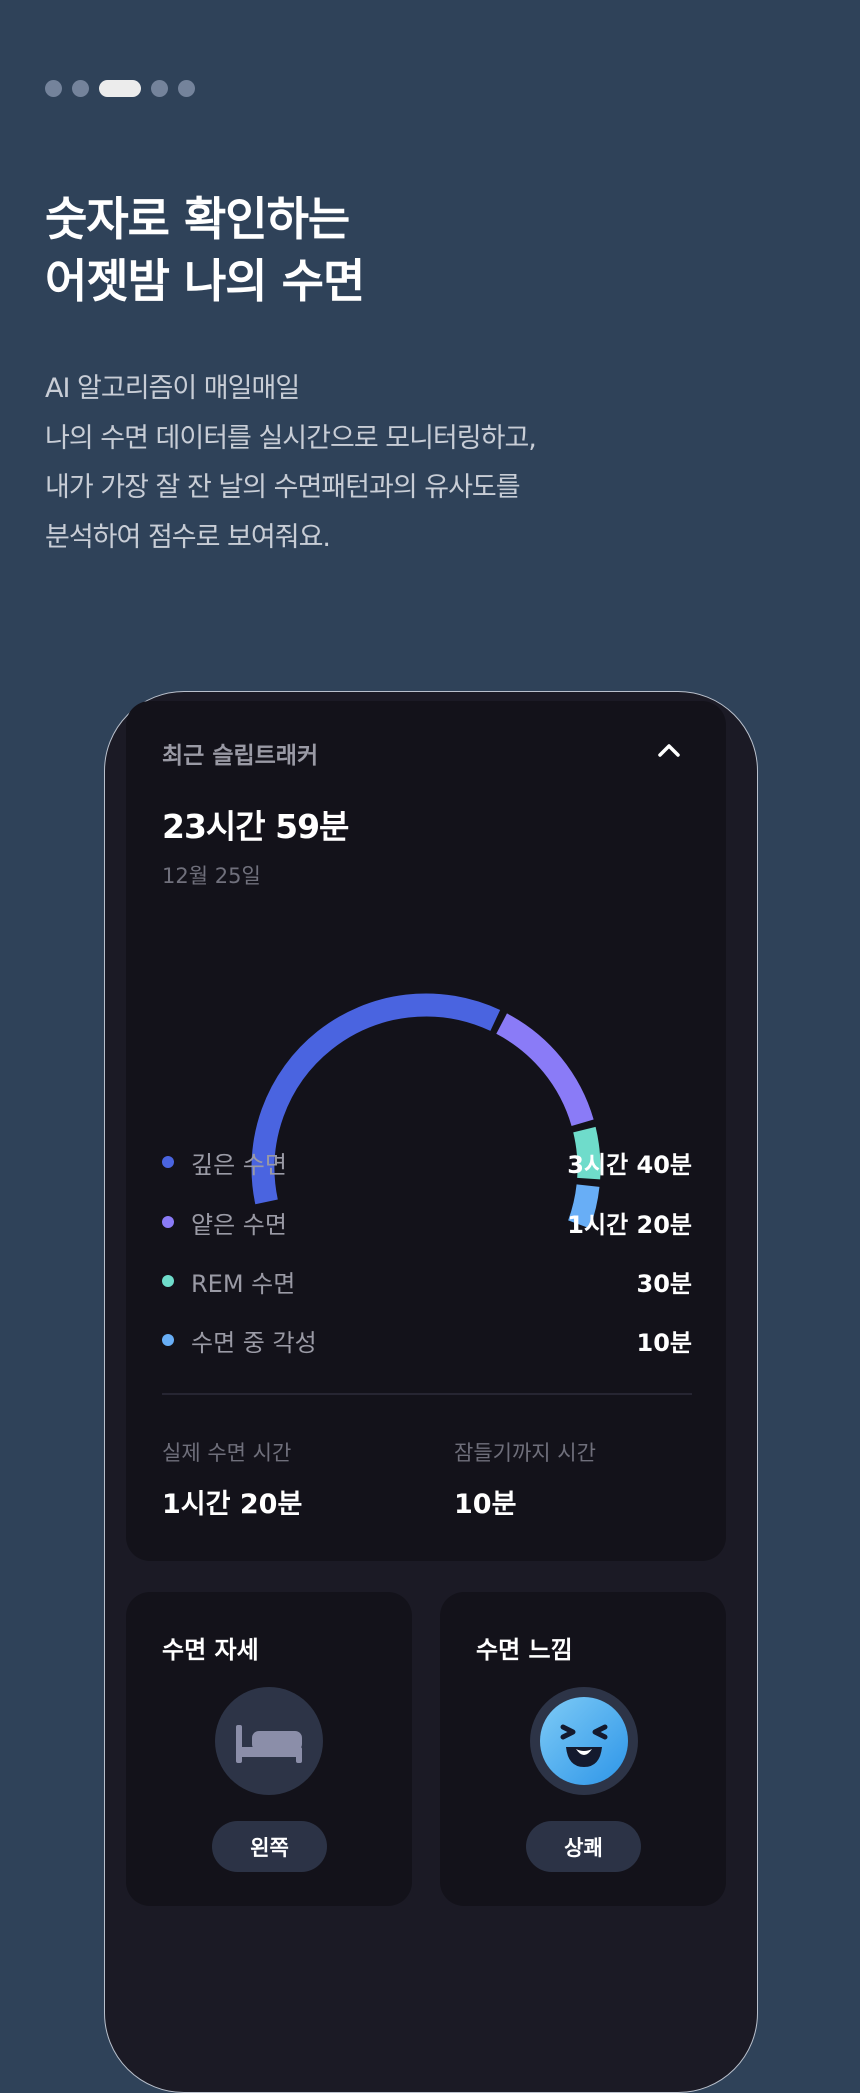 This screenshot has width=860, height=2093. What do you see at coordinates (269, 1741) in the screenshot?
I see `bed-icon` at bounding box center [269, 1741].